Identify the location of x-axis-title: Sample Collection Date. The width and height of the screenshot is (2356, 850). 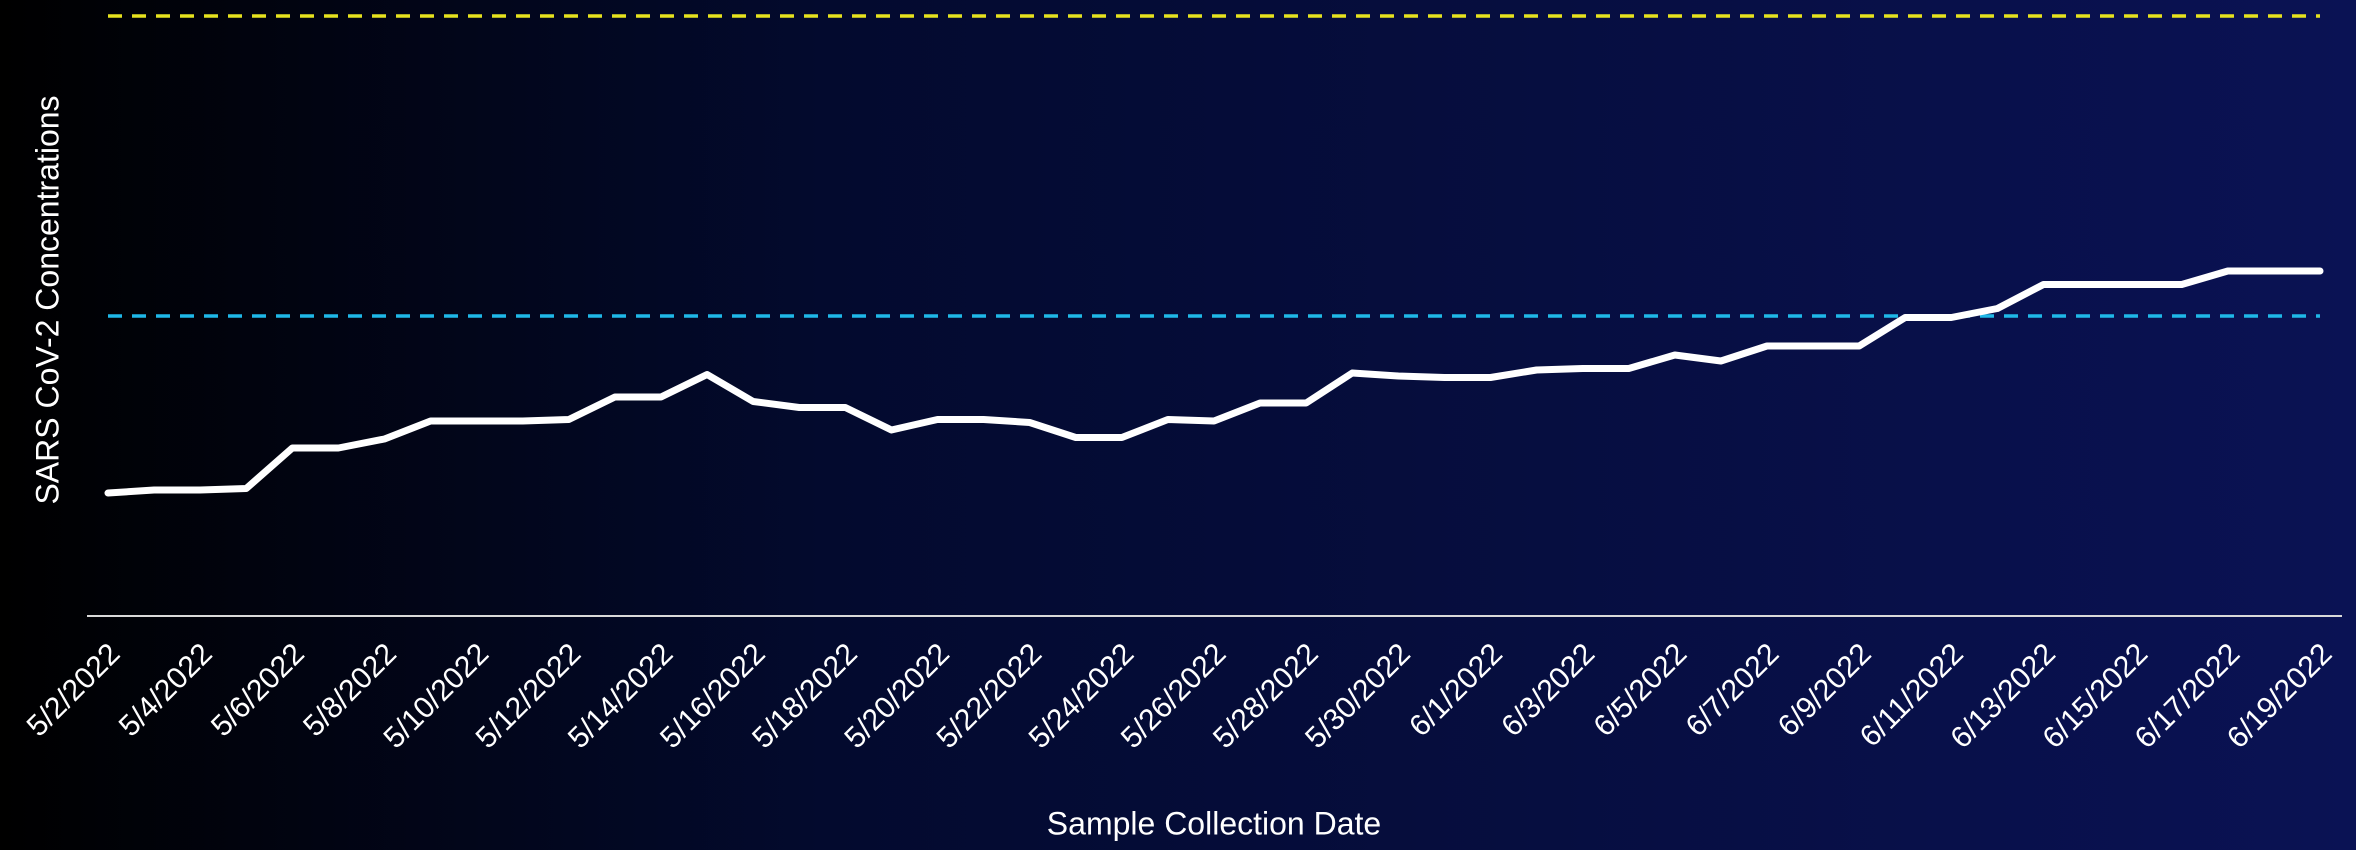
(1214, 823).